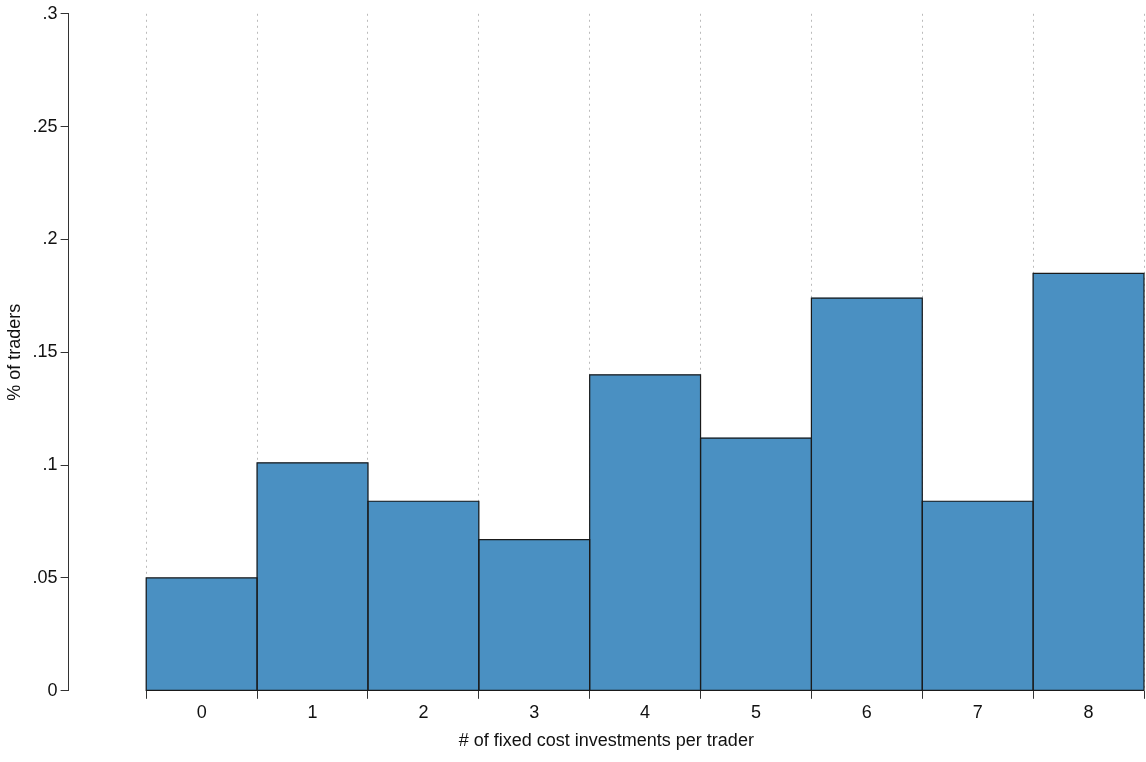  Describe the element at coordinates (13, 352) in the screenshot. I see `y-axis-title: % of traders` at that location.